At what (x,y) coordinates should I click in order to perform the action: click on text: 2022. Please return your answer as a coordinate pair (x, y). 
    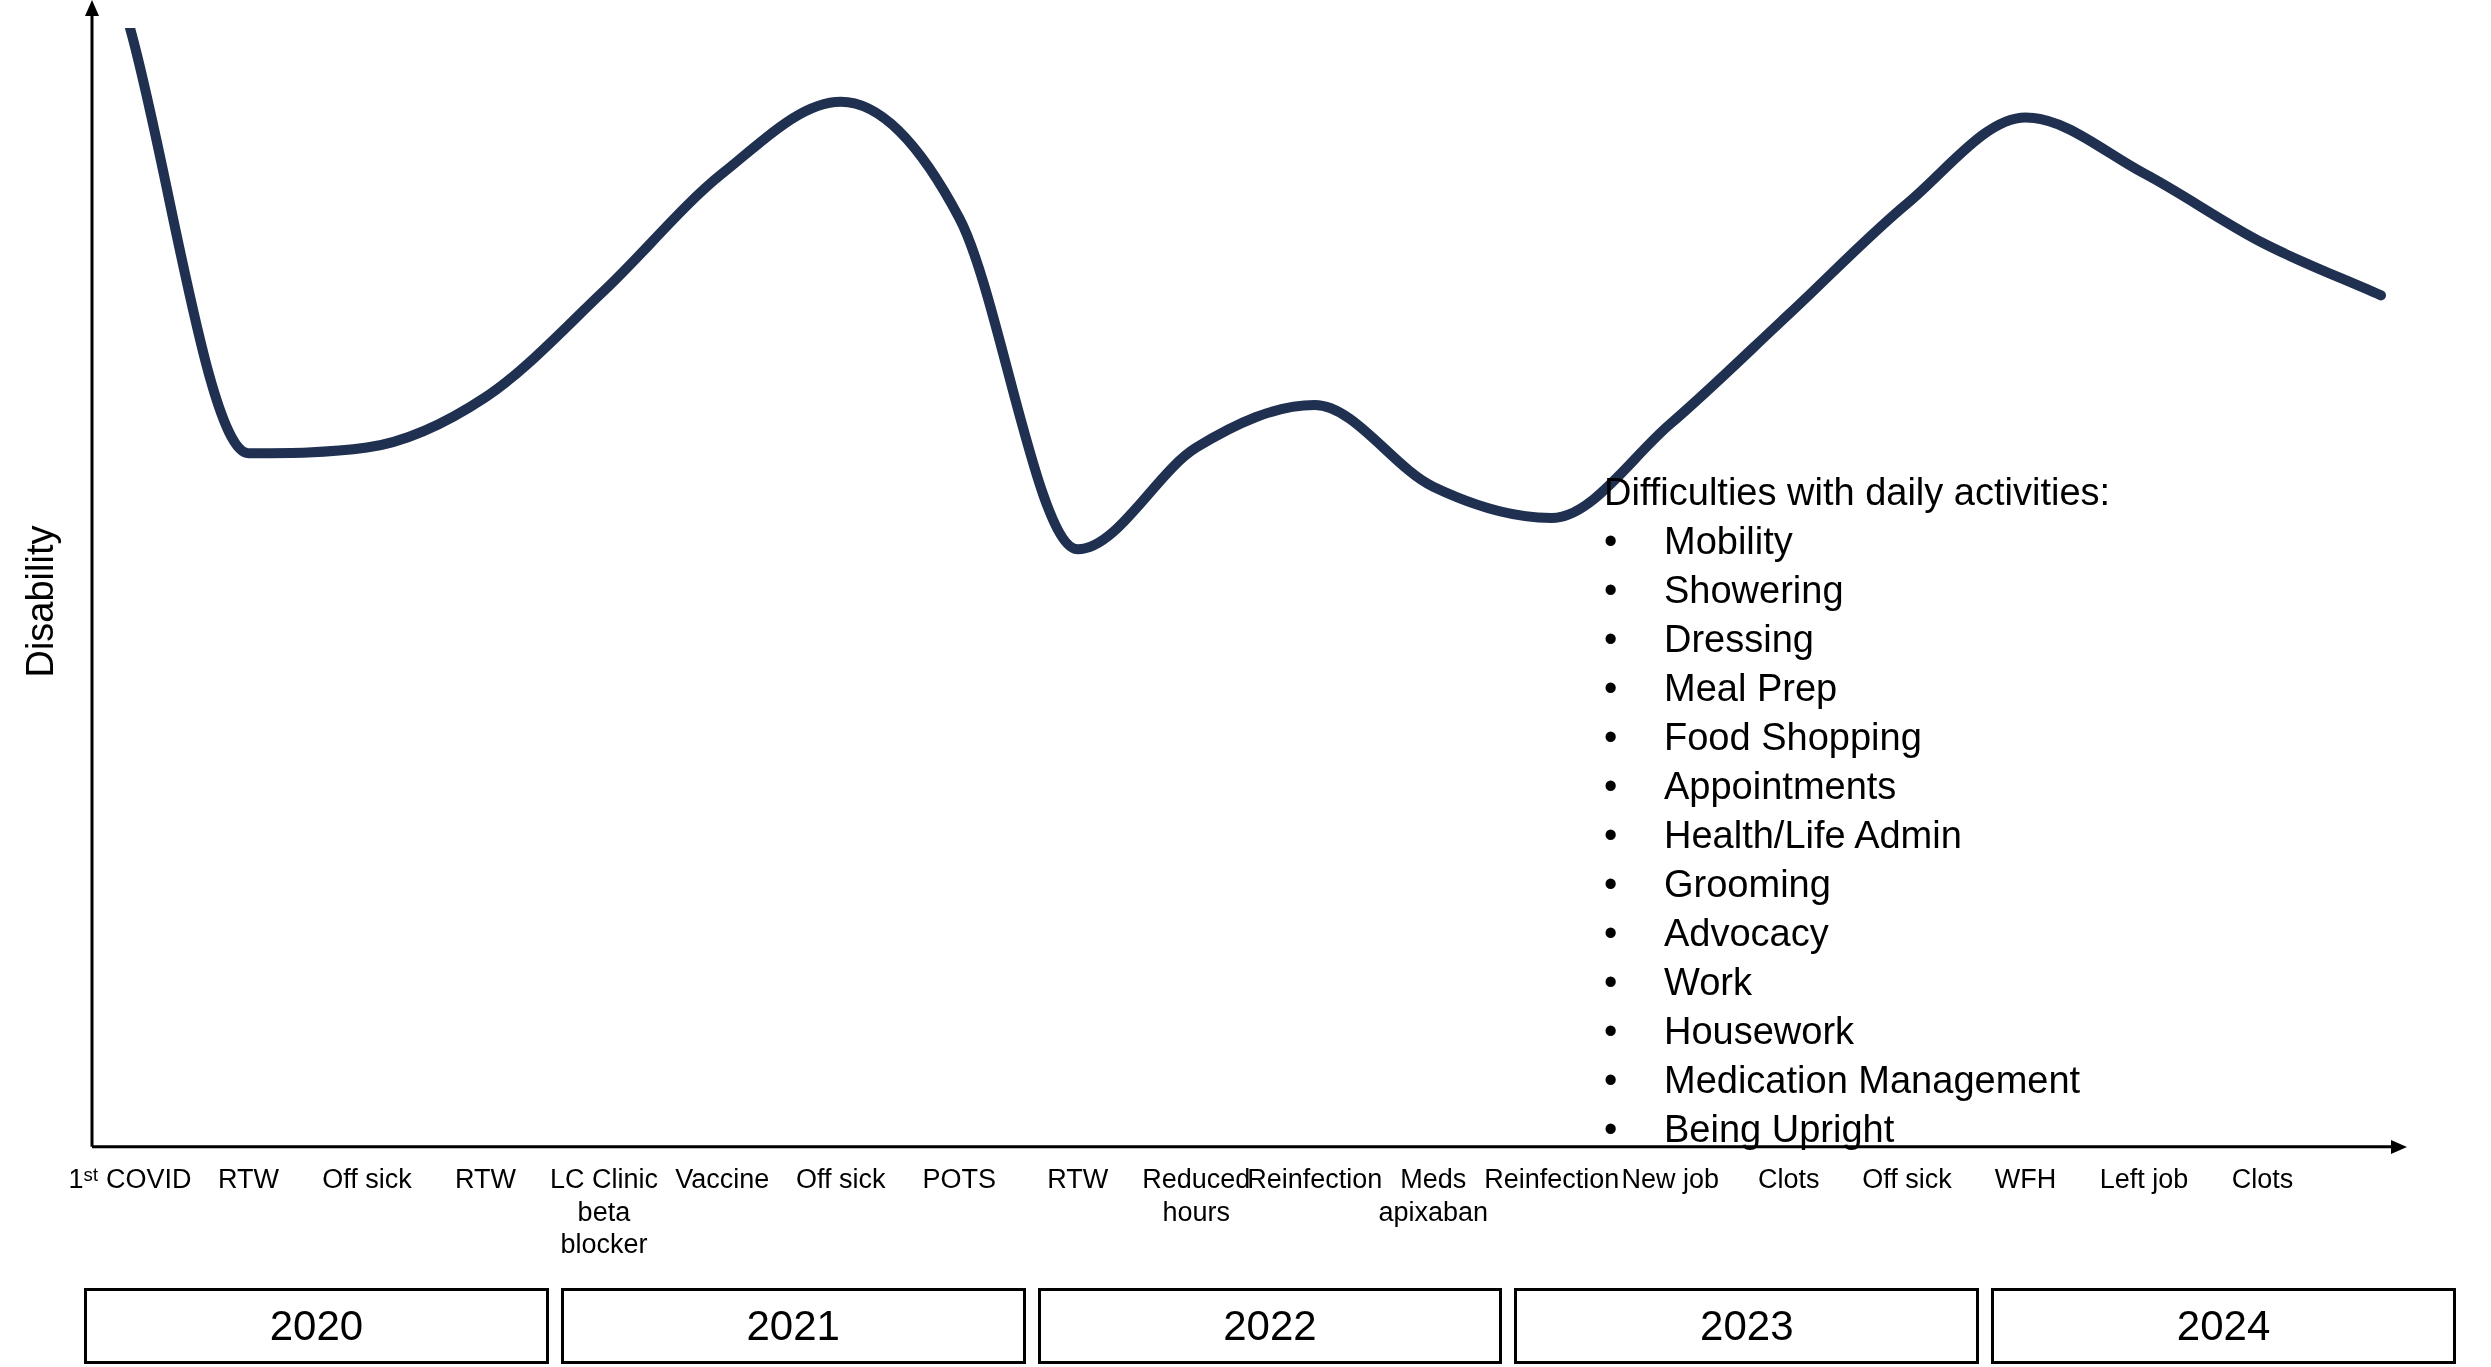
    Looking at the image, I should click on (1270, 1326).